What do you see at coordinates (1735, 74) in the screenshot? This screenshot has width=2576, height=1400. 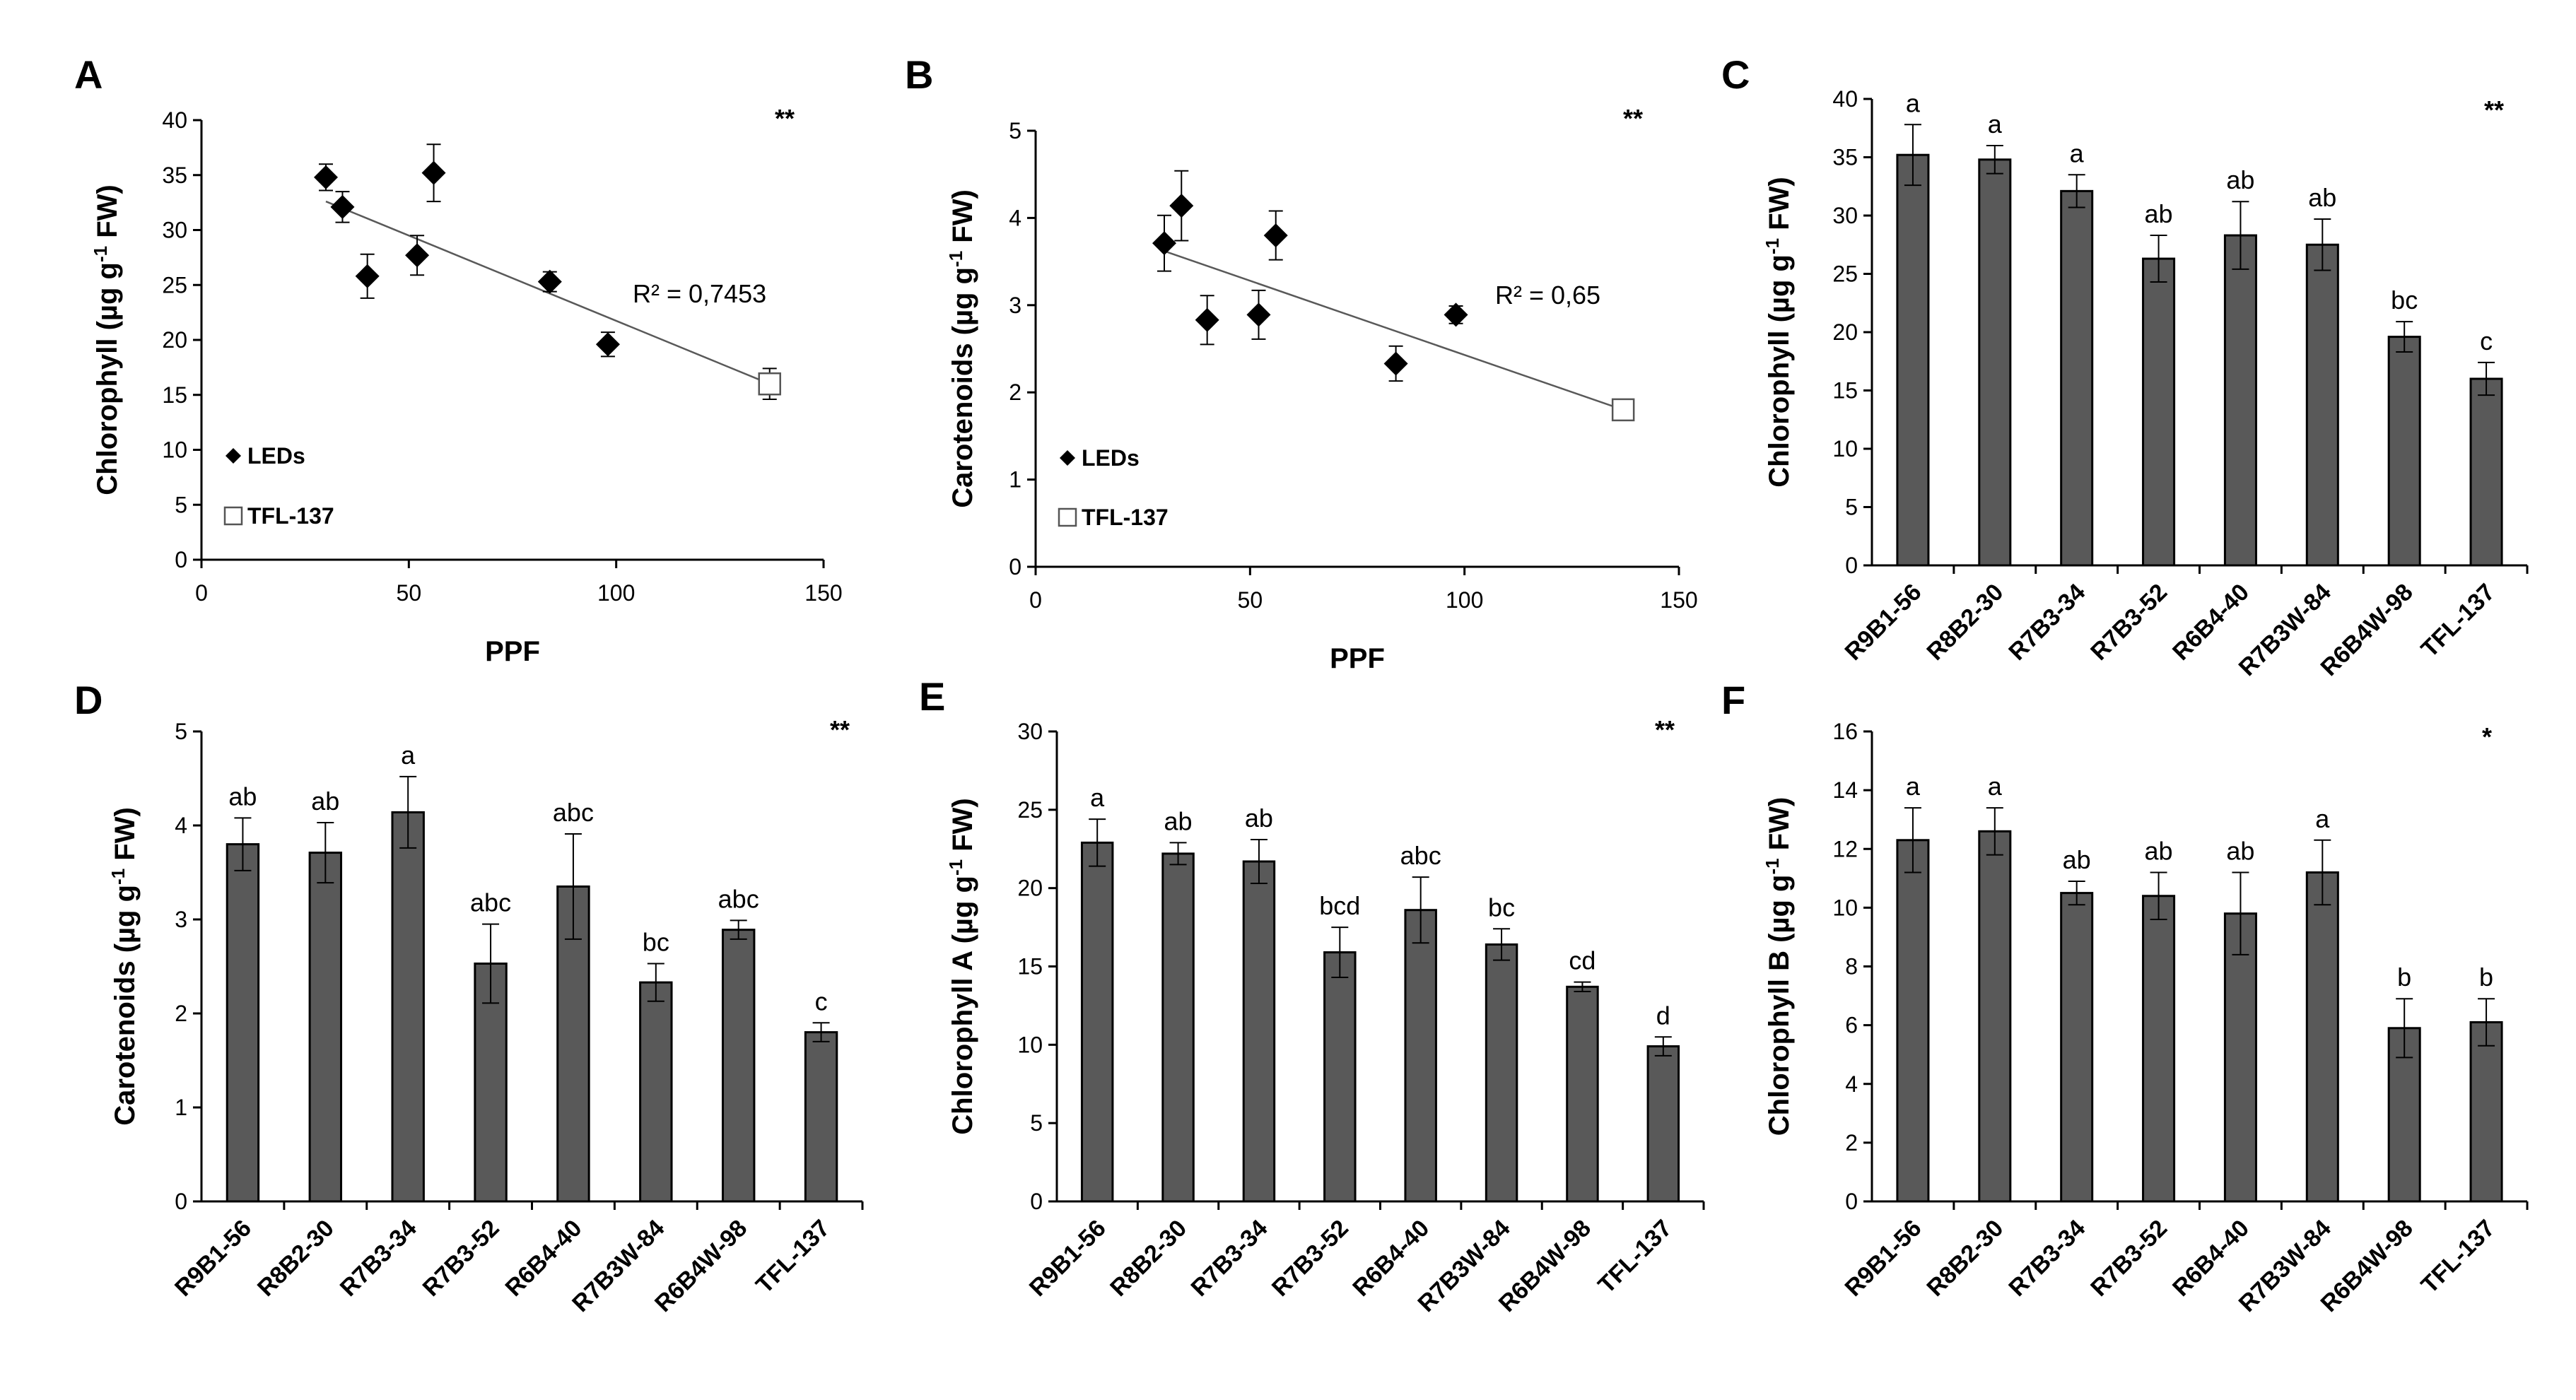 I see `panel-letter: C` at bounding box center [1735, 74].